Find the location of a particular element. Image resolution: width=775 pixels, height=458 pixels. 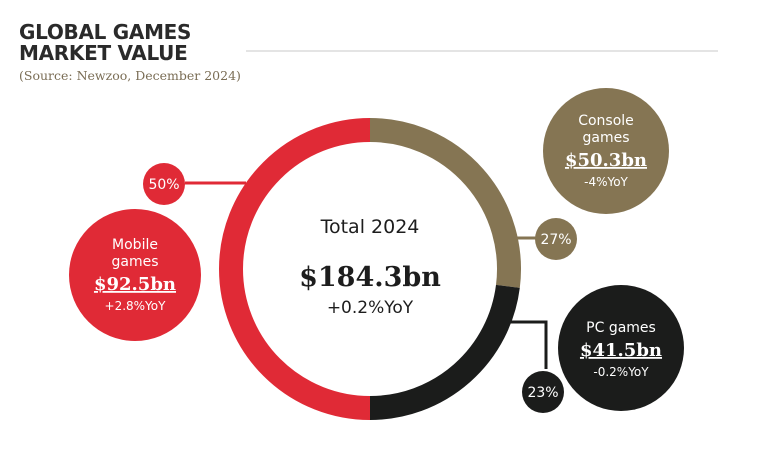

share-label-pc: 23% is located at coordinates (542, 393).